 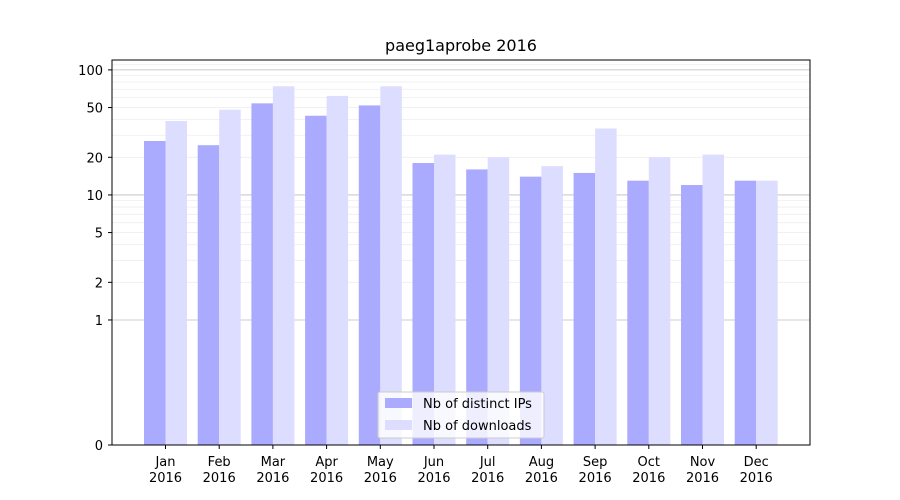 I want to click on x-tick-label-month: Jul, so click(x=487, y=462).